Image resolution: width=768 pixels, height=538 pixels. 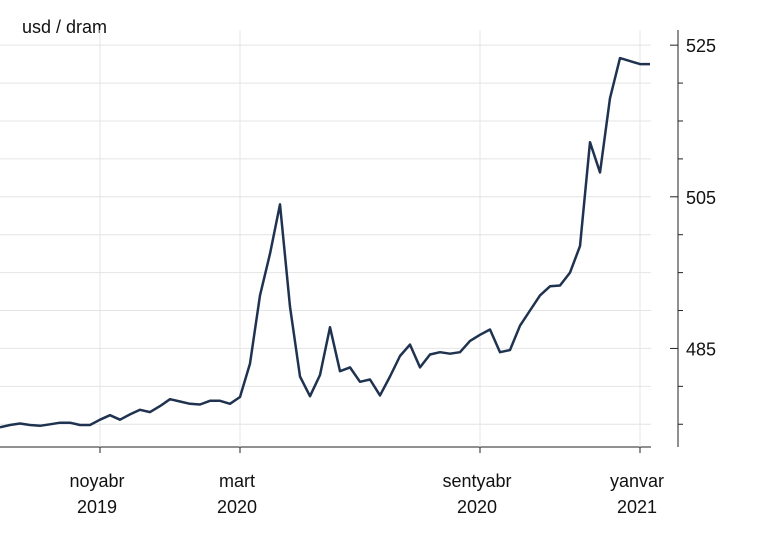 What do you see at coordinates (701, 198) in the screenshot?
I see `y-tick-label: 505` at bounding box center [701, 198].